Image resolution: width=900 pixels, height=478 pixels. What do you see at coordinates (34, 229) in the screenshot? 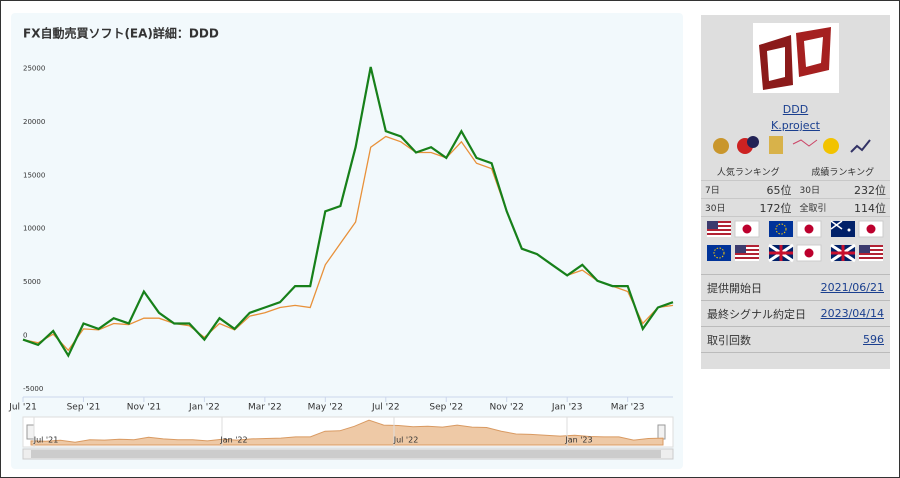
I see `y-tick-label: 10000` at bounding box center [34, 229].